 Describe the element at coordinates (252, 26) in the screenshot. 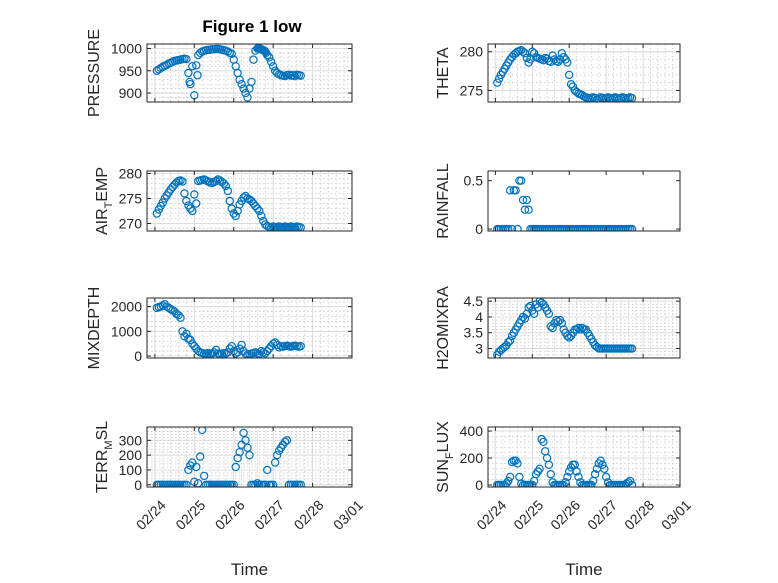

I see `figure-title: Figure 1 low` at that location.